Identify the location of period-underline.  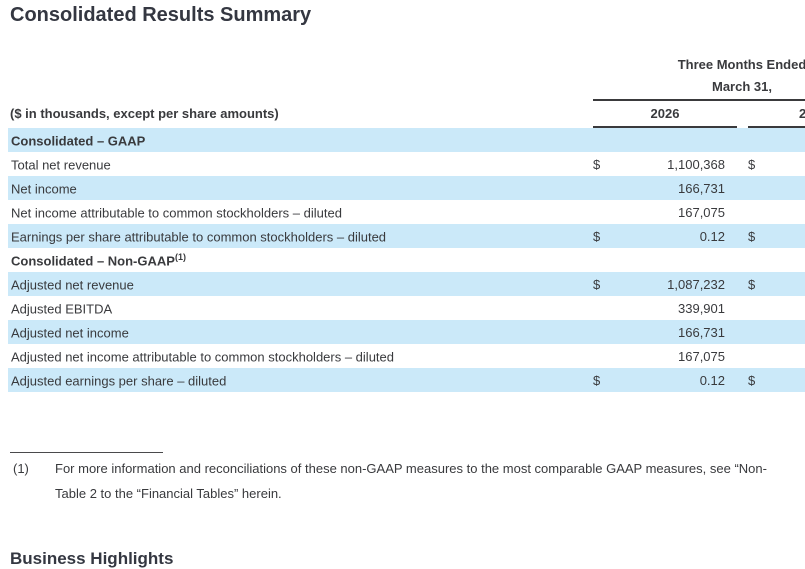
(699, 100).